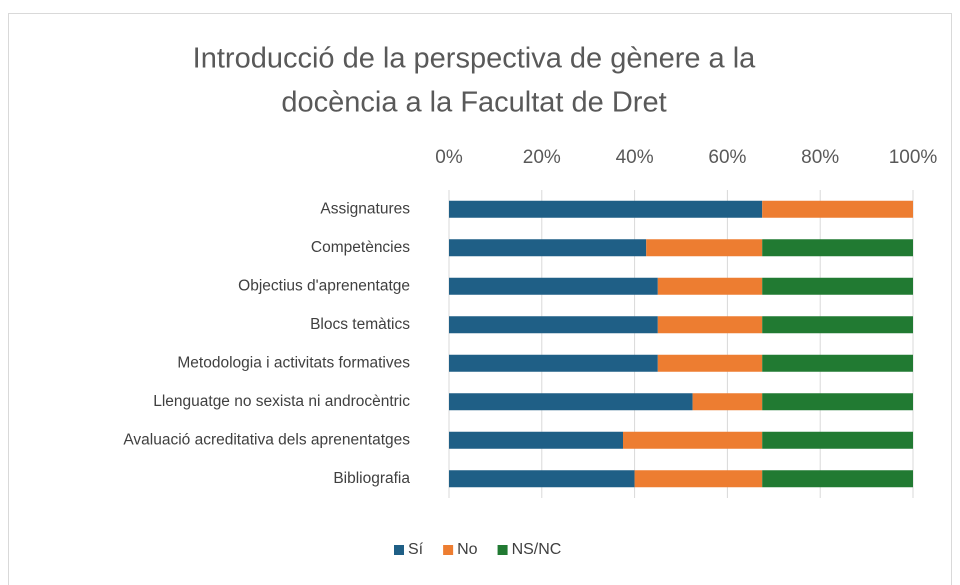 This screenshot has width=960, height=585. What do you see at coordinates (635, 157) in the screenshot?
I see `x-tick-label: 40%` at bounding box center [635, 157].